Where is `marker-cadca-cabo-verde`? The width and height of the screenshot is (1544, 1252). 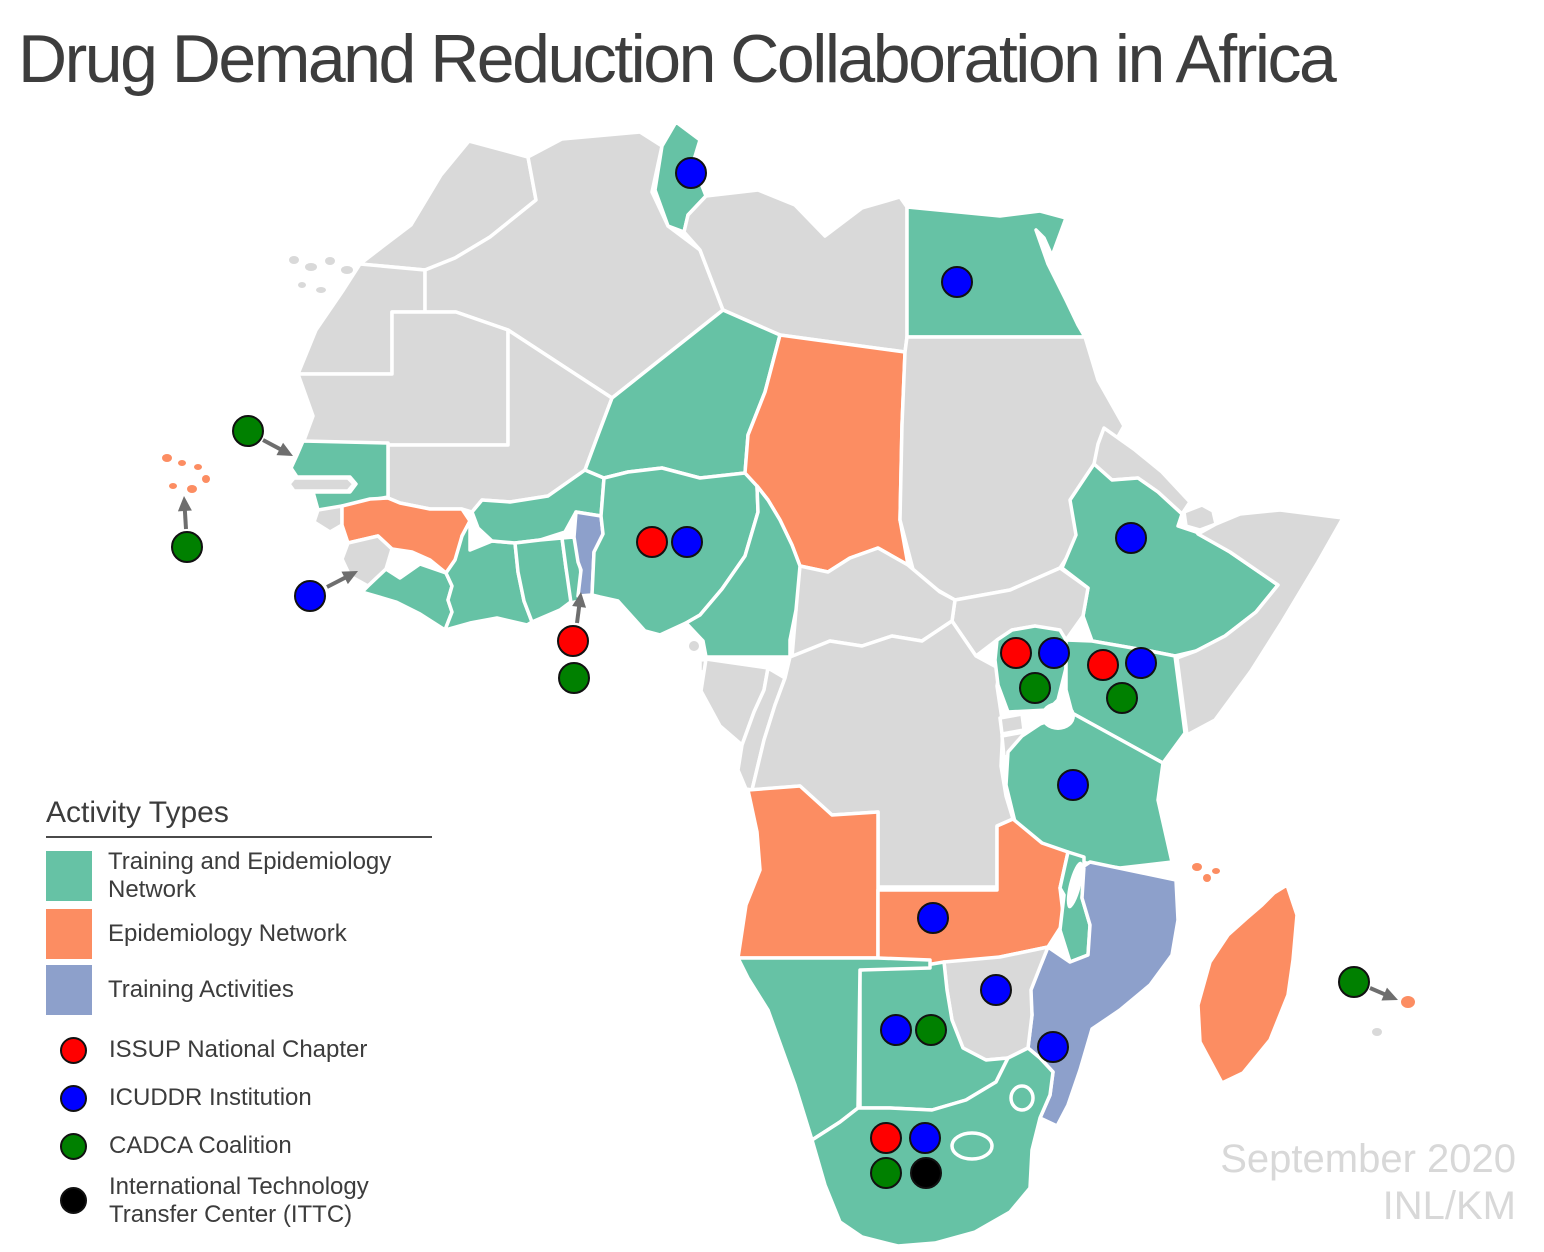
marker-cadca-cabo-verde is located at coordinates (187, 547).